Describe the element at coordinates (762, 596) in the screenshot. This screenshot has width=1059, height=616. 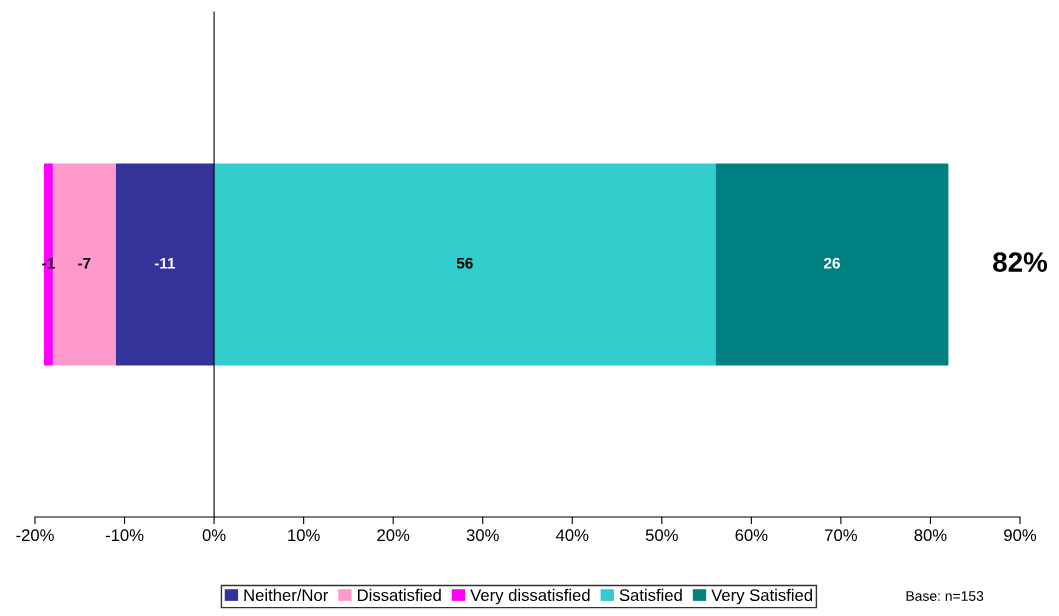
I see `legend-label: Very Satisfied` at that location.